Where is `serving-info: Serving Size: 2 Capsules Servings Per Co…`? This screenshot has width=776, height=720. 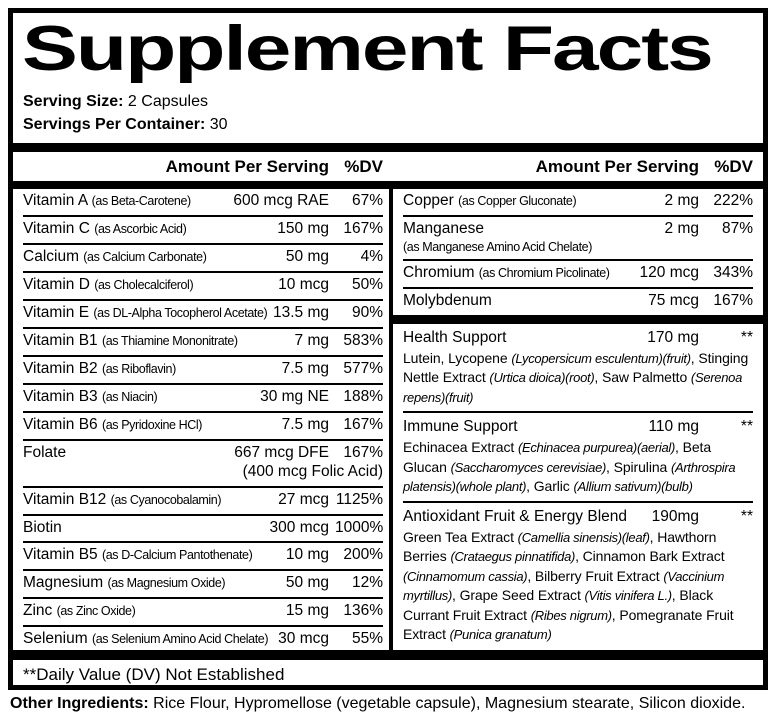
serving-info: Serving Size: 2 Capsules Servings Per Co… is located at coordinates (393, 113).